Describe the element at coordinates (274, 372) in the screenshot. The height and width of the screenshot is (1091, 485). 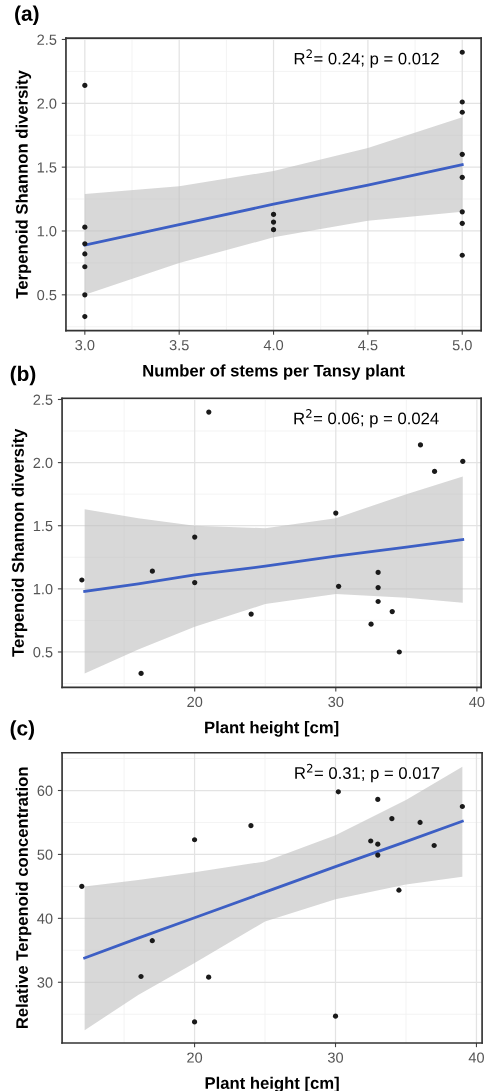
I see `x-axis-title: Number of stems per Tansy plant` at that location.